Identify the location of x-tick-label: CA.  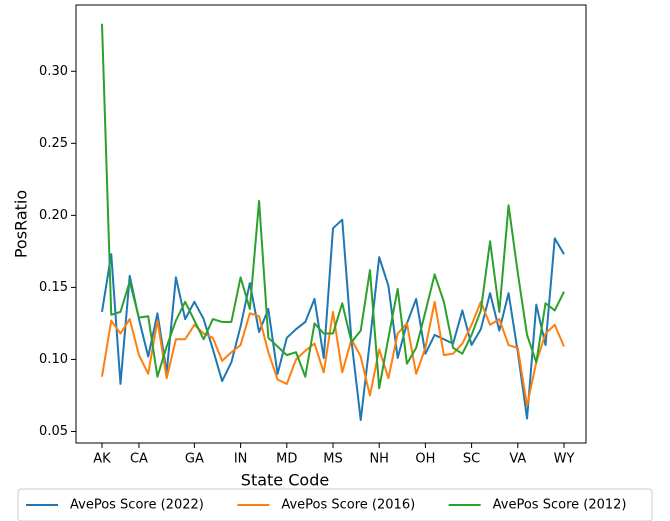
(139, 459).